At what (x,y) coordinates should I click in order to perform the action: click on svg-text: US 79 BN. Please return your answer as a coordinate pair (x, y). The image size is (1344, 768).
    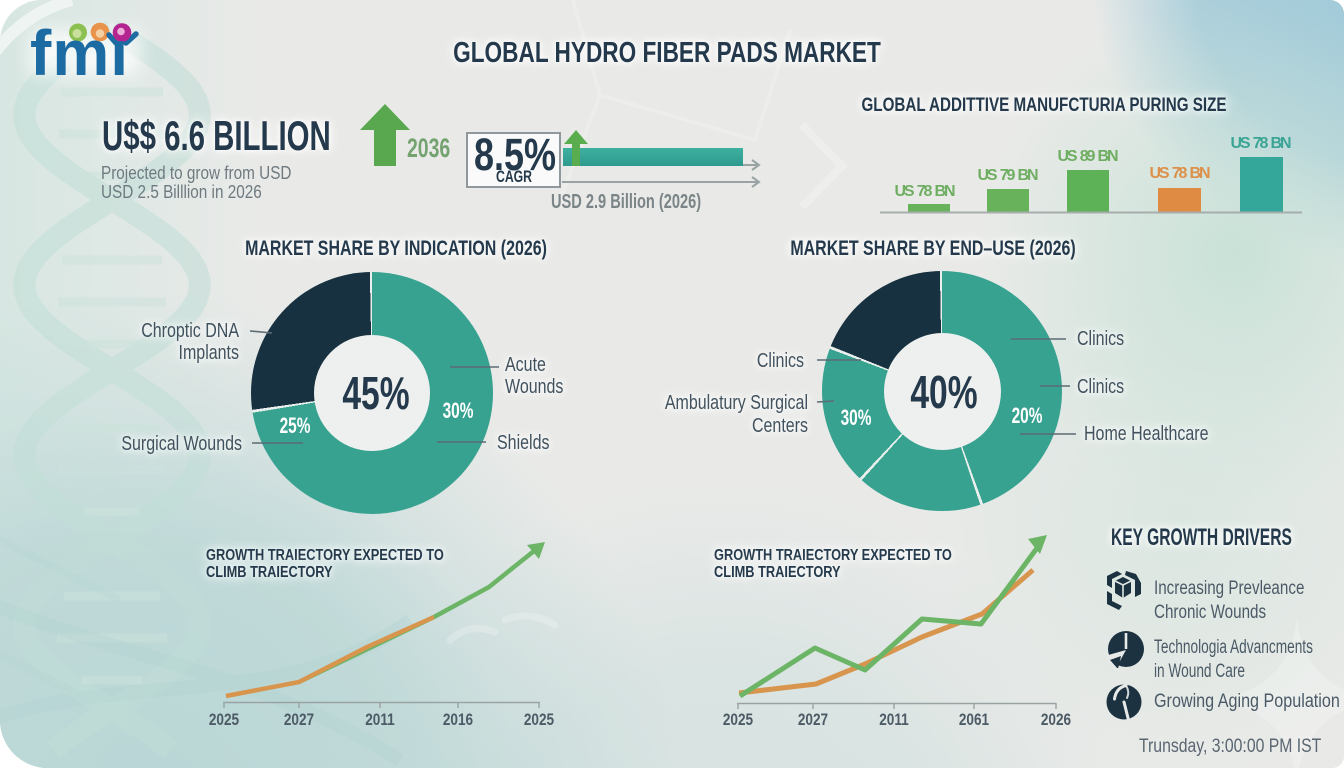
    Looking at the image, I should click on (1008, 175).